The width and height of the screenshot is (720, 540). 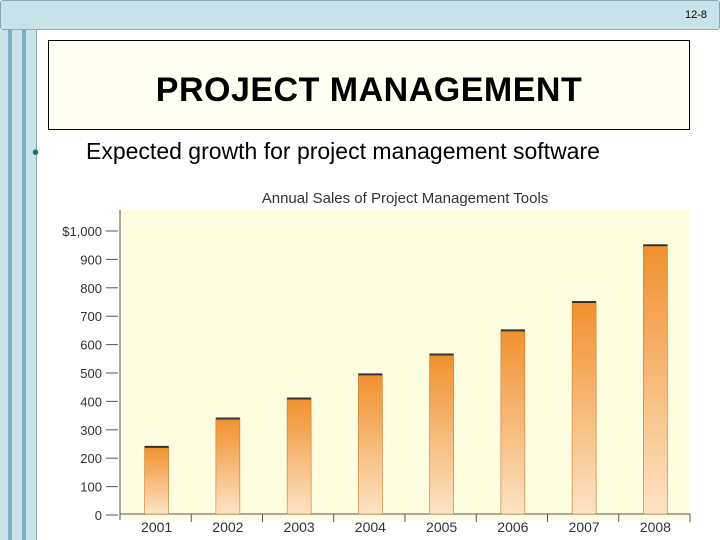 What do you see at coordinates (156, 527) in the screenshot?
I see `x-tick-label: 2001` at bounding box center [156, 527].